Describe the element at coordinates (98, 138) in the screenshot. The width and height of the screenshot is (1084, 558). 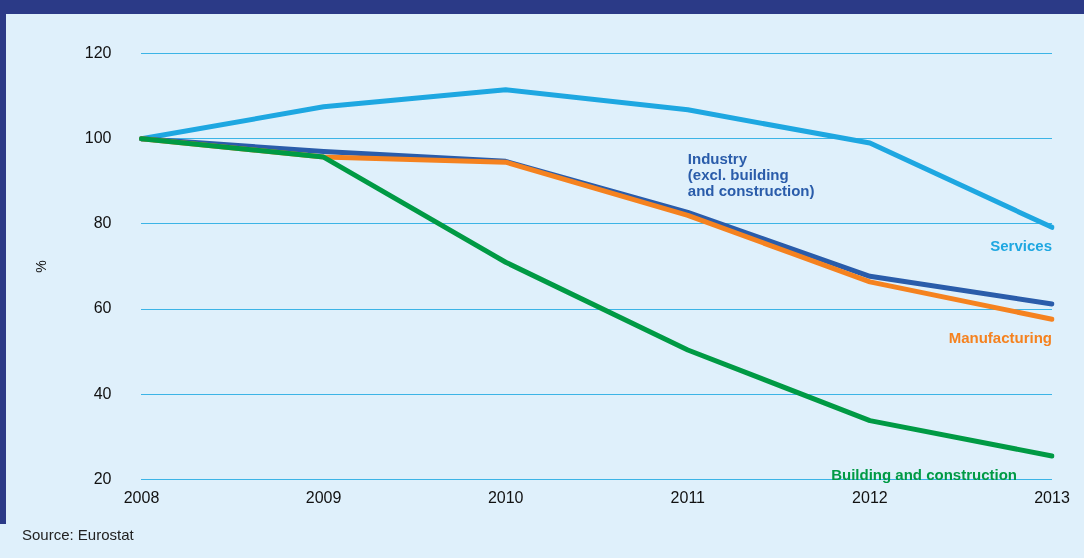
I see `y-tick-label: 100` at that location.